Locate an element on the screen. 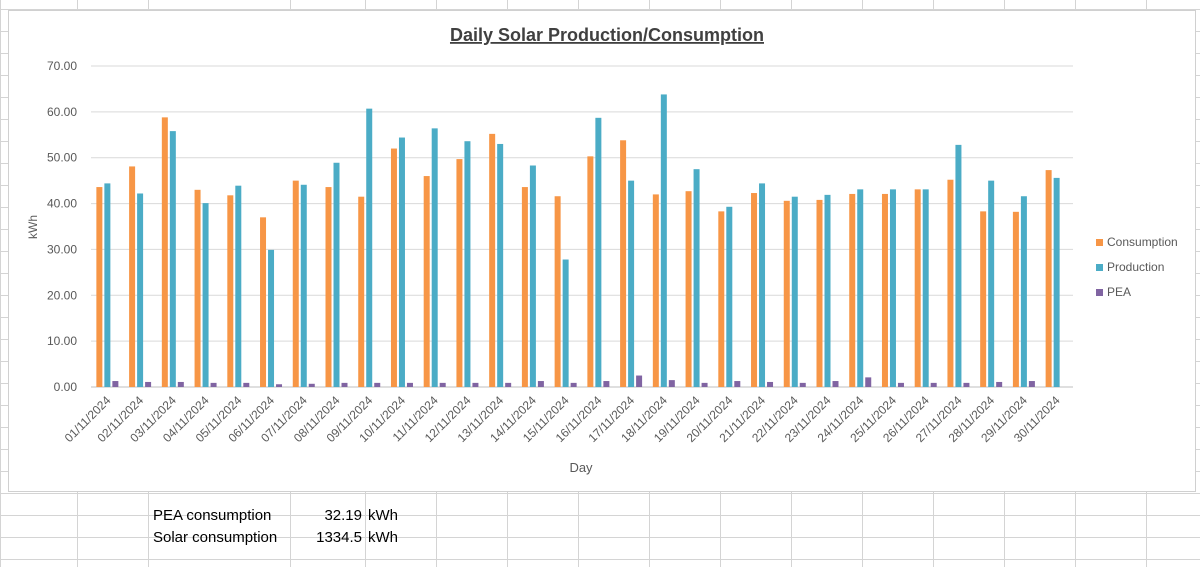  y-tick-label: 30.00 is located at coordinates (62, 249).